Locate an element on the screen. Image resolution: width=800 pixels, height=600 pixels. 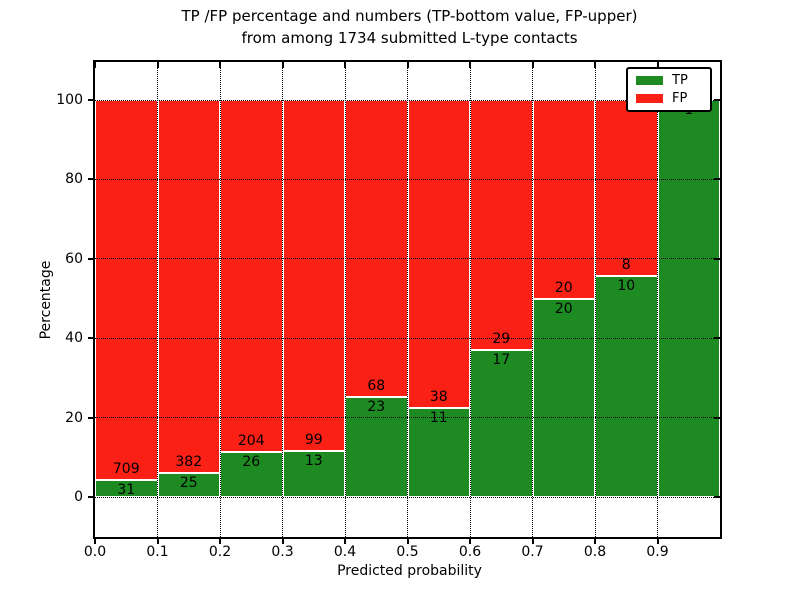
fp-legend-swatch is located at coordinates (649, 98).